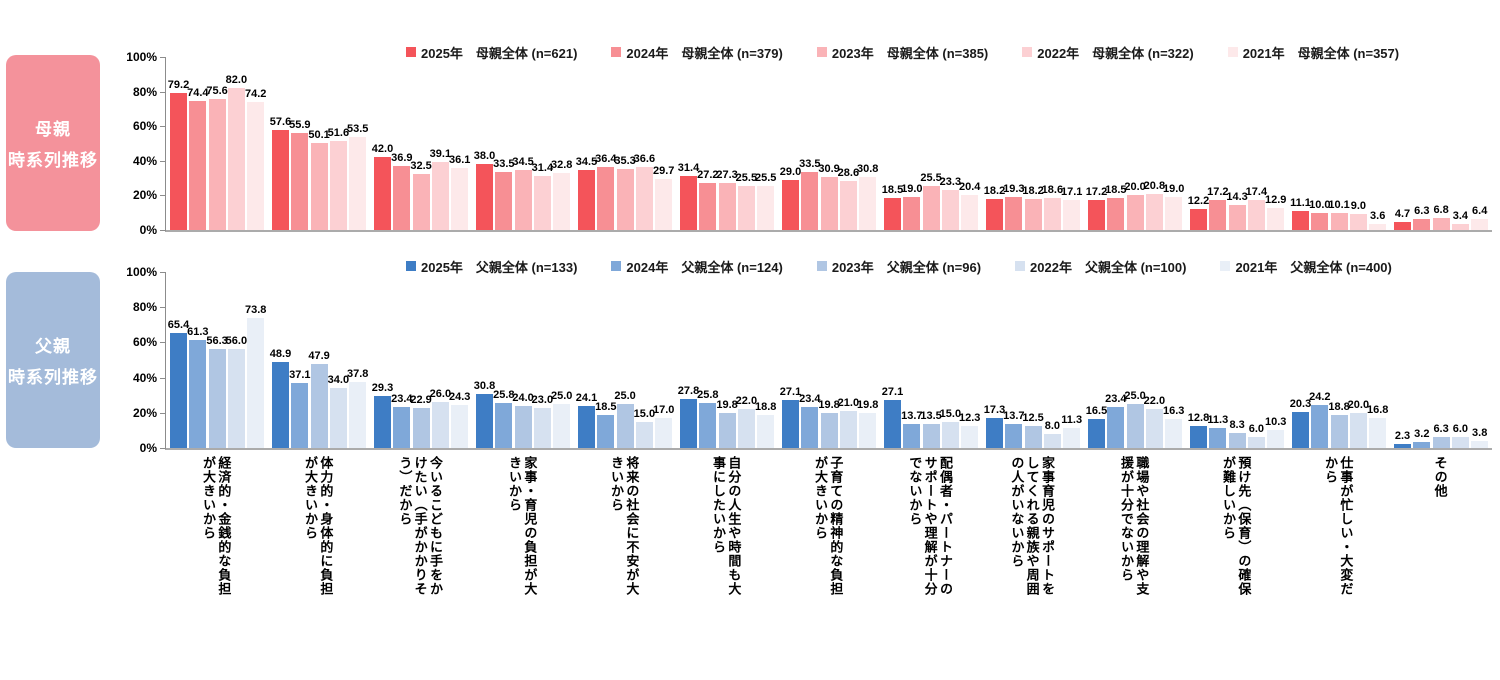  I want to click on bar-value-label: 15.0, so click(950, 413).